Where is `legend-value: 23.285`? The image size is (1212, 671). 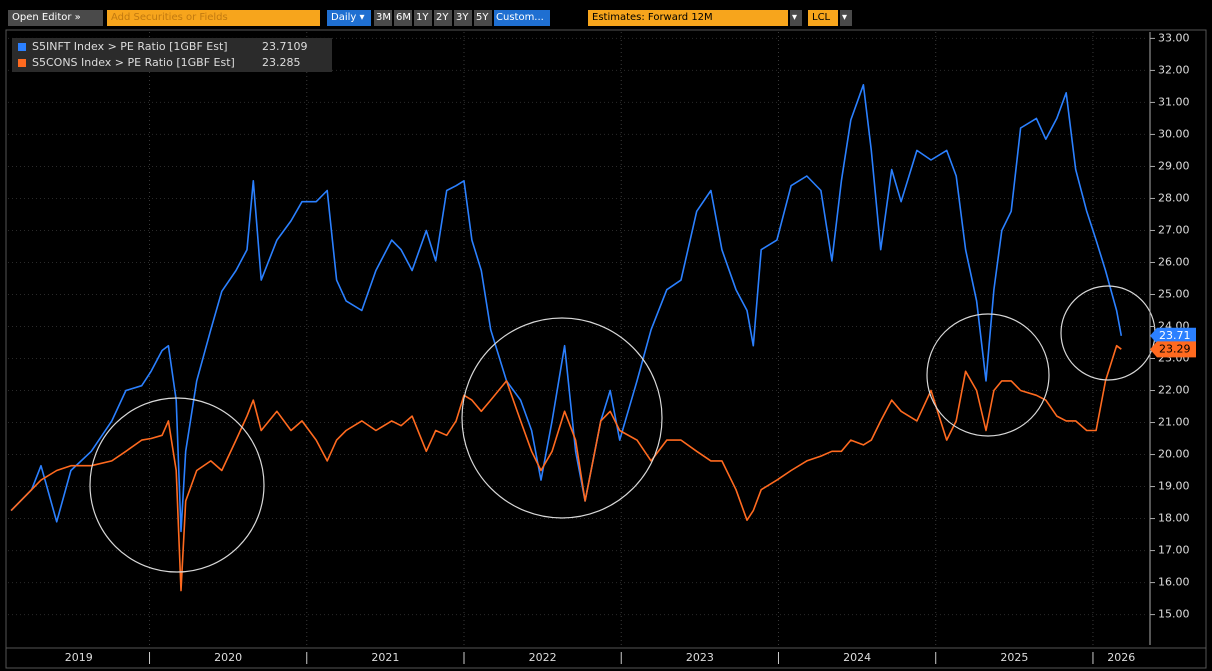 legend-value: 23.285 is located at coordinates (281, 62).